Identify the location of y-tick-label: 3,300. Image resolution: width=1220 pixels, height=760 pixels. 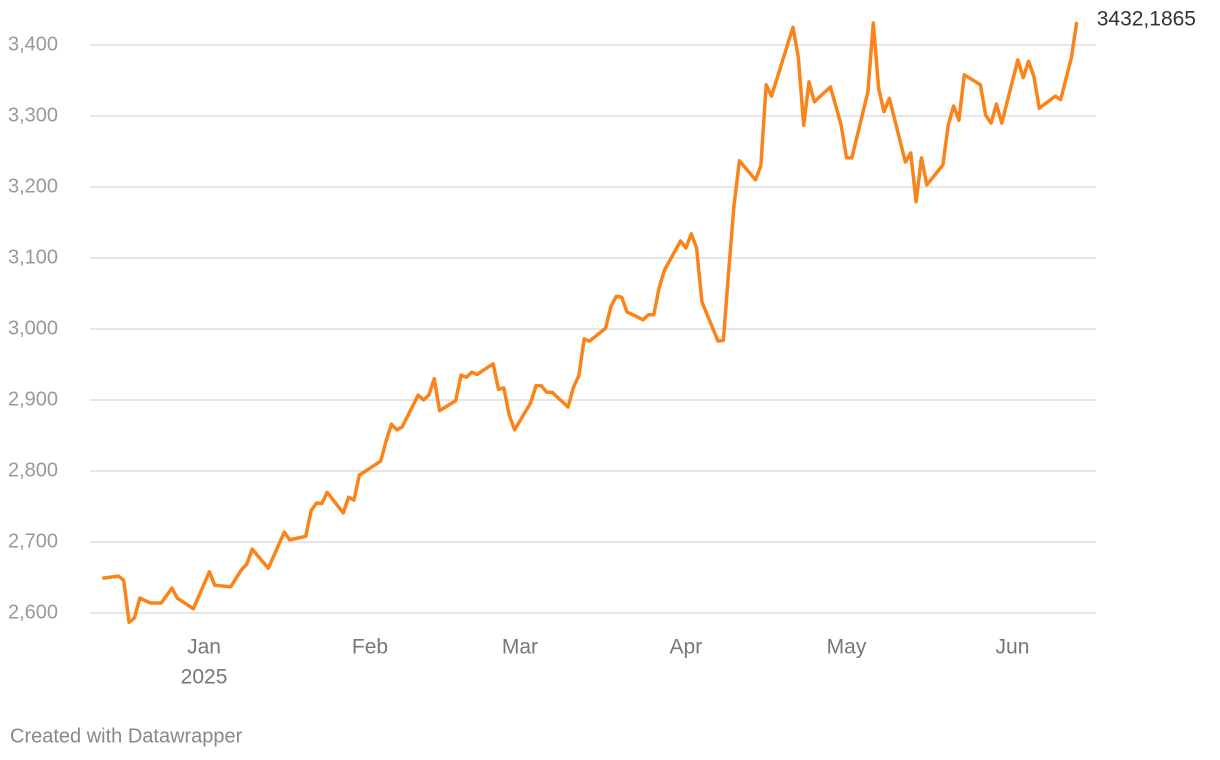
(33, 115).